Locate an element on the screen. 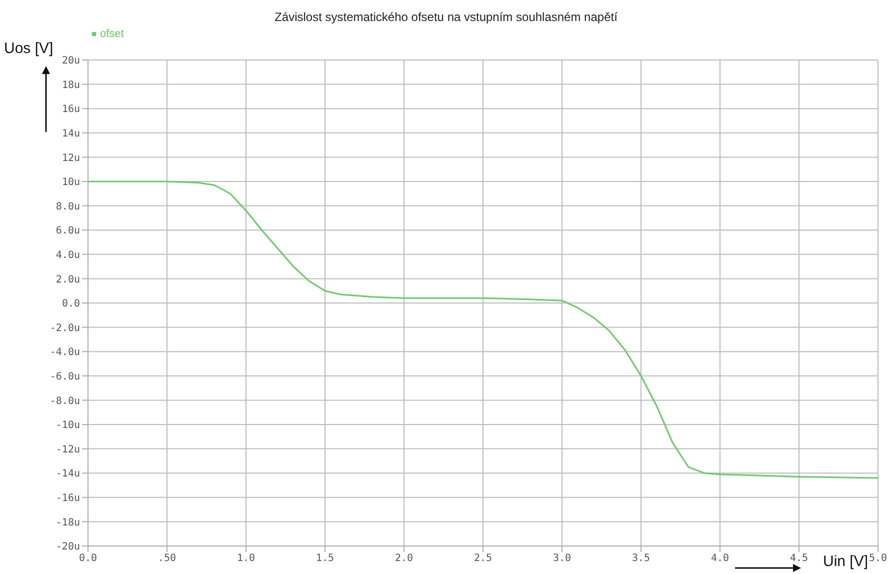  x-tick-label: 3.0 is located at coordinates (562, 558).